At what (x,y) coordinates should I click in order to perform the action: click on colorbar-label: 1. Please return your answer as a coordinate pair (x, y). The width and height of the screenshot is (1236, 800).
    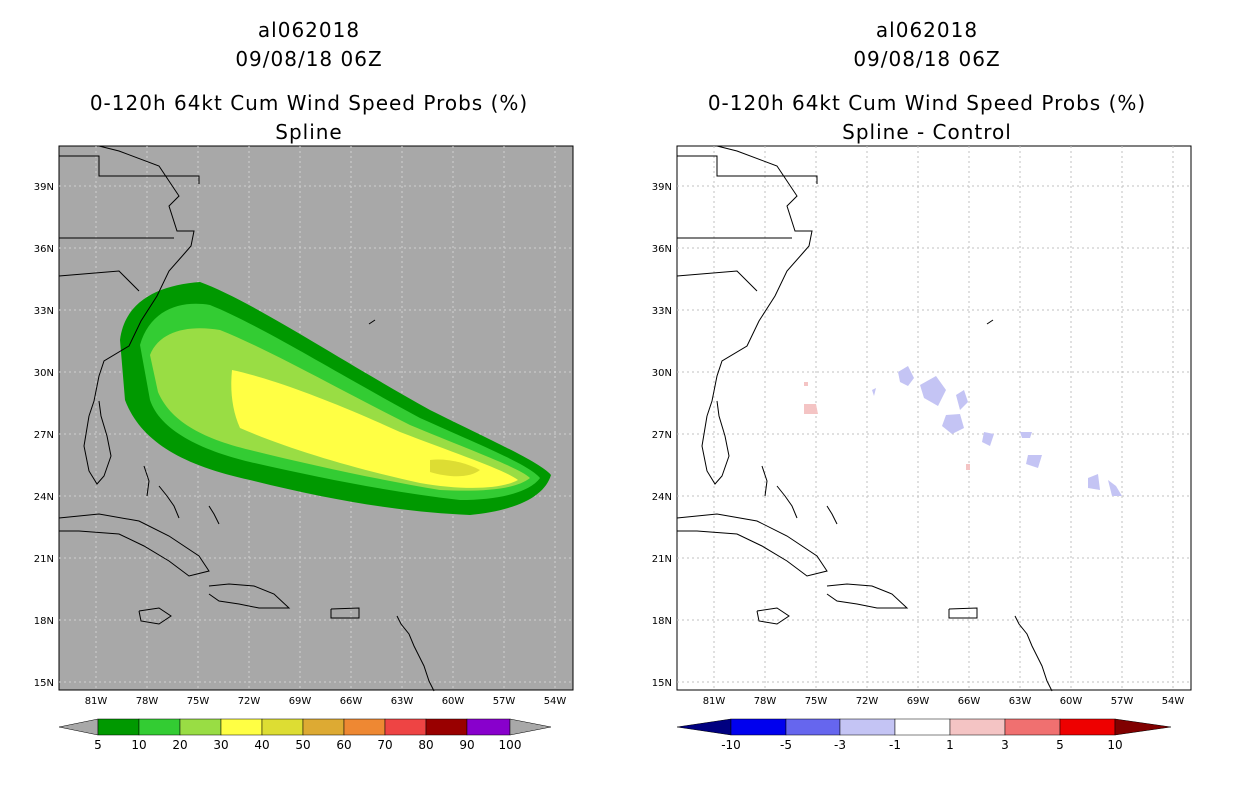
    Looking at the image, I should click on (950, 745).